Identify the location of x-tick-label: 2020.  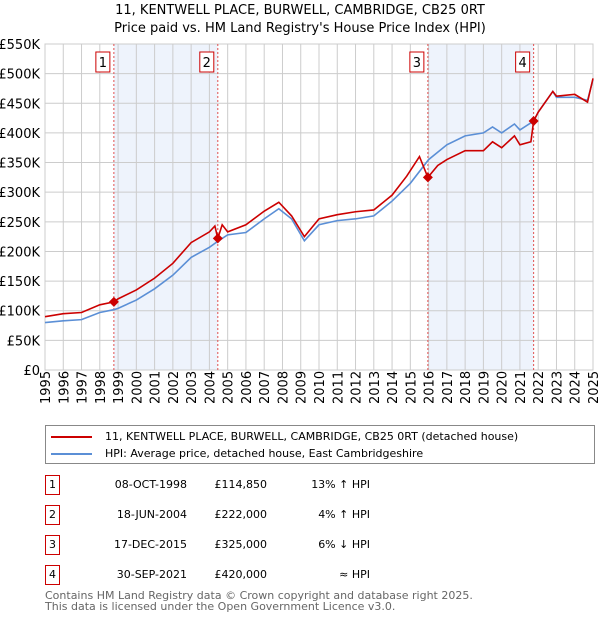
(503, 387).